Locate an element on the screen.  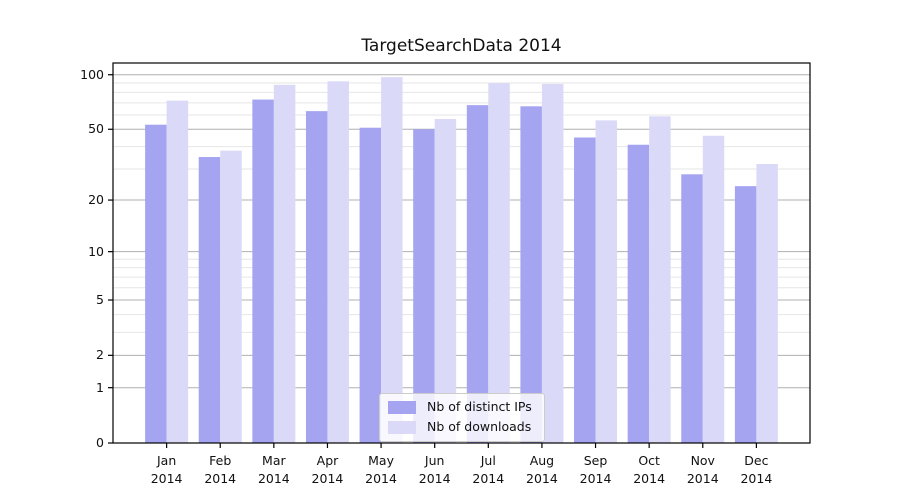
x-tick-label: Jan 2014 is located at coordinates (167, 470).